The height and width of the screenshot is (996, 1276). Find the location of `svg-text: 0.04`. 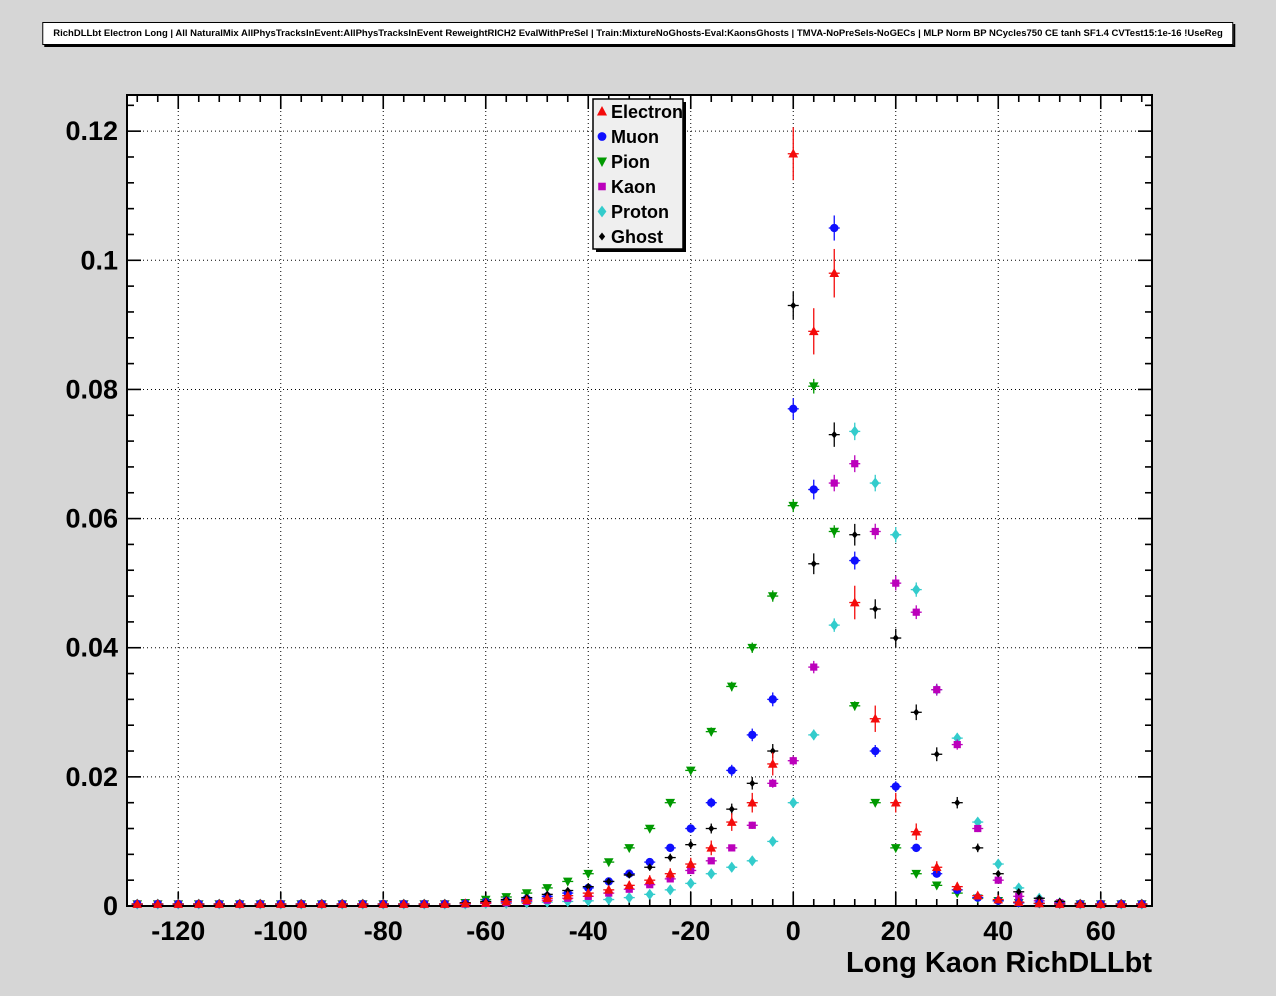

svg-text: 0.04 is located at coordinates (91, 648).